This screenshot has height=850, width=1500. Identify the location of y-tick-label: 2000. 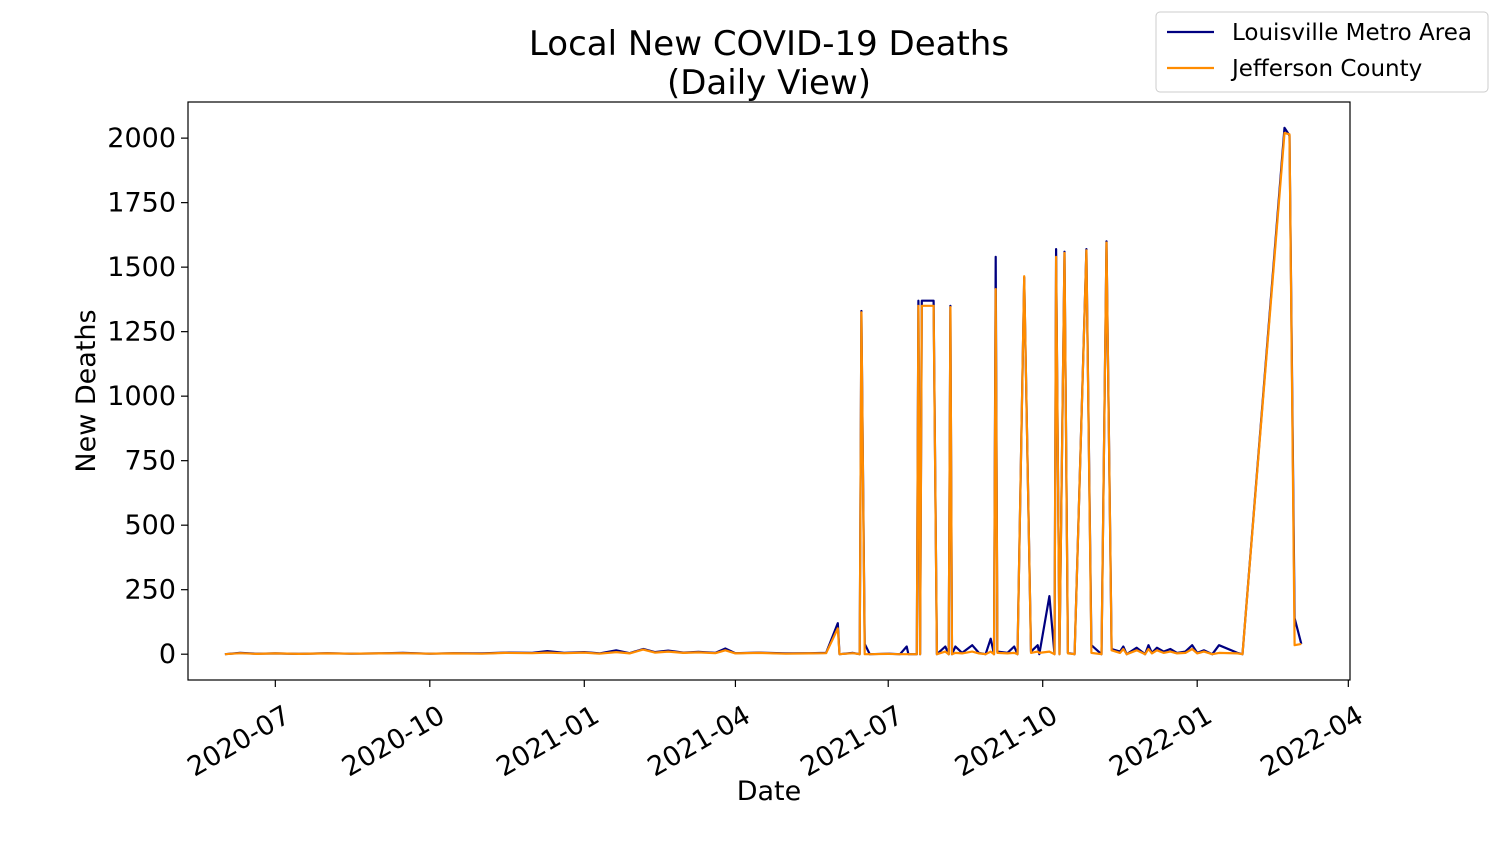
(141, 138).